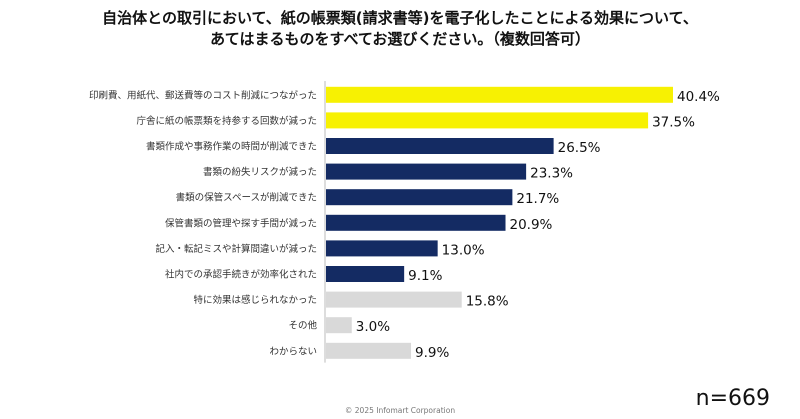  I want to click on value-label: 15.8%, so click(487, 302).